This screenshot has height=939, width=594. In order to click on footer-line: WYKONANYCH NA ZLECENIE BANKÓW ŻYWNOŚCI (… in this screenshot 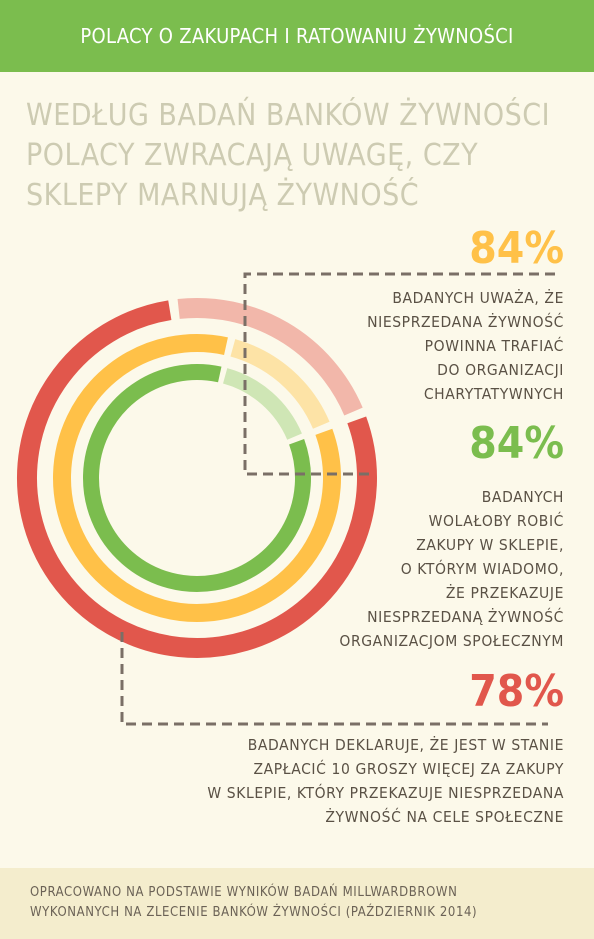, I will do `click(254, 912)`.